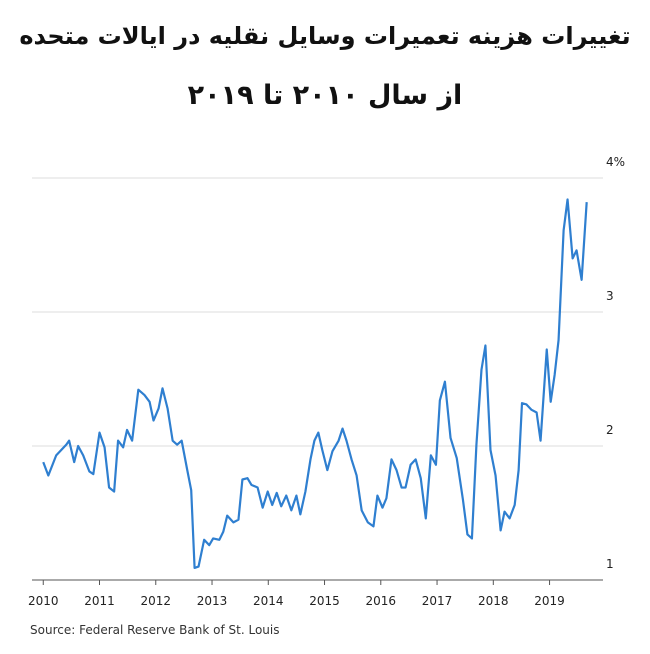 This screenshot has height=654, width=650. Describe the element at coordinates (155, 601) in the screenshot. I see `x-tick-label: 2012` at that location.